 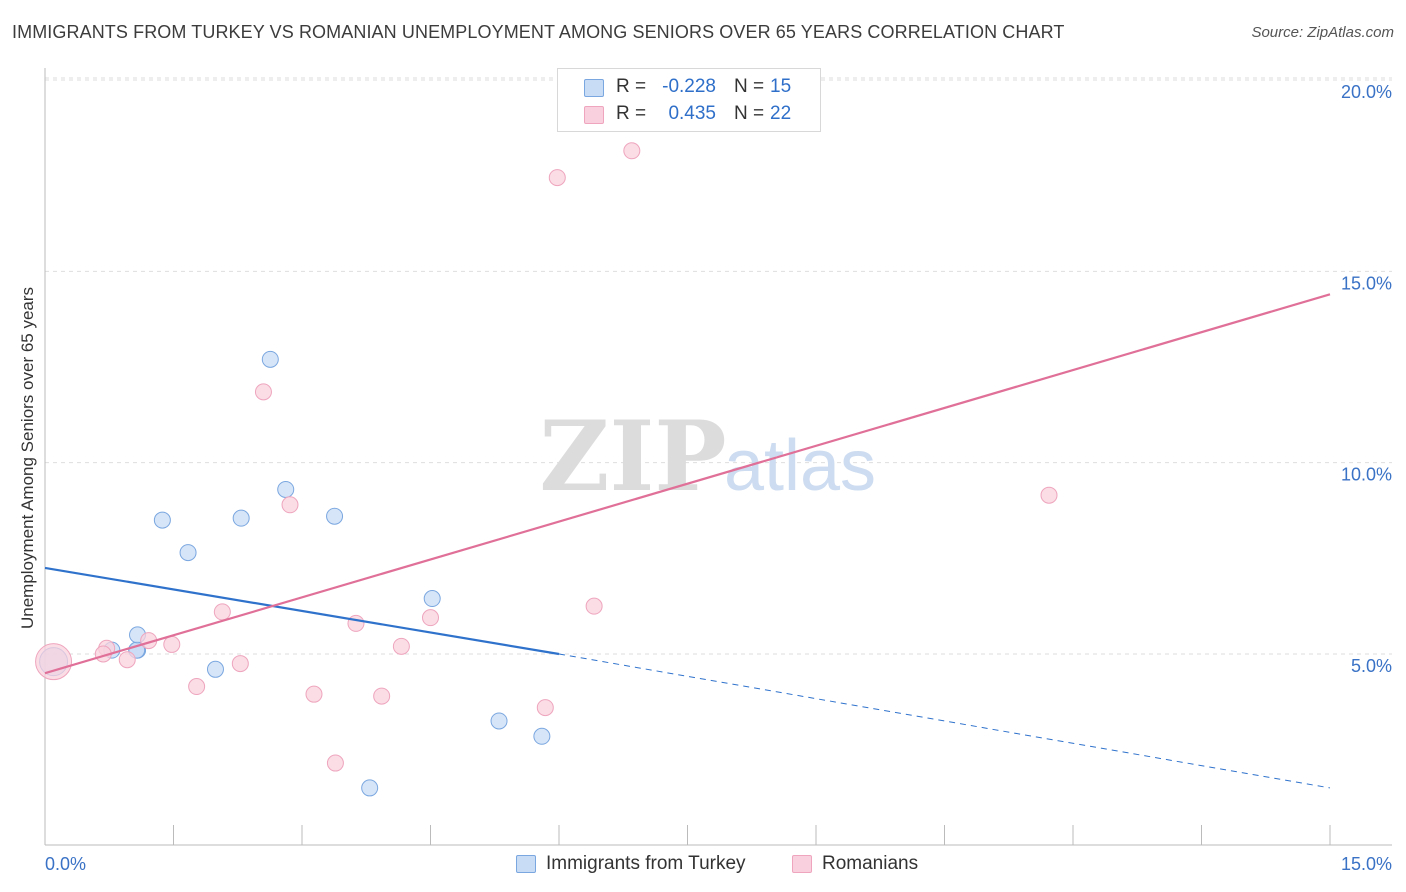 What do you see at coordinates (646, 863) in the screenshot?
I see `legend-label: Immigrants from Turkey` at bounding box center [646, 863].